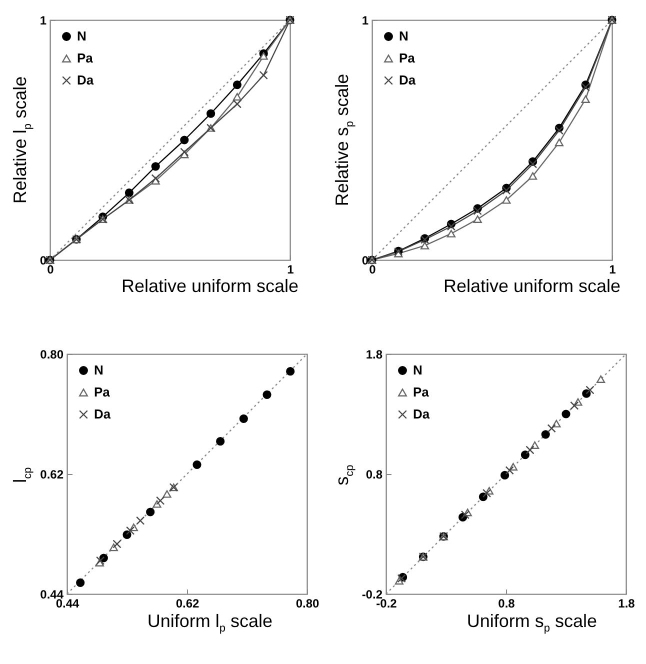 This screenshot has height=664, width=646. Describe the element at coordinates (507, 603) in the screenshot. I see `x-tick-label: 0.8` at that location.